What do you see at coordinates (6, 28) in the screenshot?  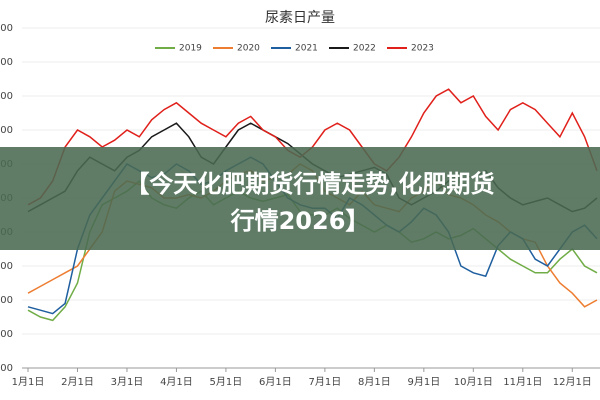 I see `y-tick-label: 200000` at bounding box center [6, 28].